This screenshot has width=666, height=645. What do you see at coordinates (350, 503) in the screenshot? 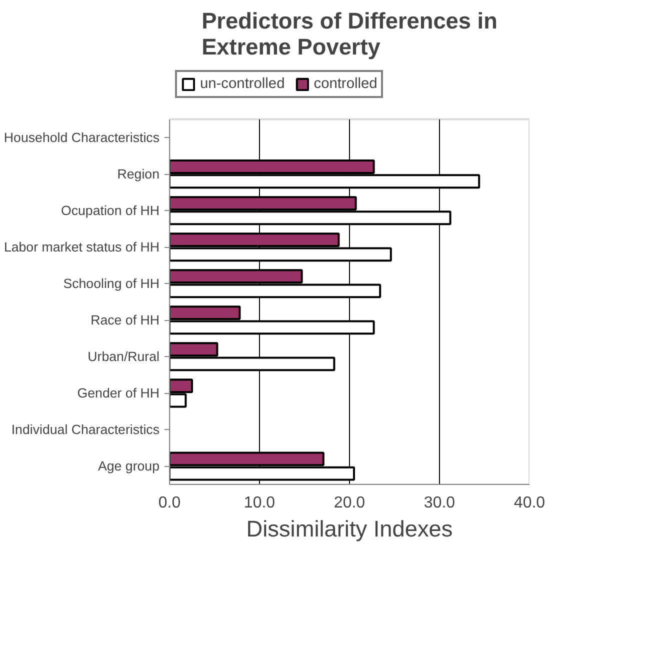
I see `x-tick-label: 20.0` at bounding box center [350, 503].